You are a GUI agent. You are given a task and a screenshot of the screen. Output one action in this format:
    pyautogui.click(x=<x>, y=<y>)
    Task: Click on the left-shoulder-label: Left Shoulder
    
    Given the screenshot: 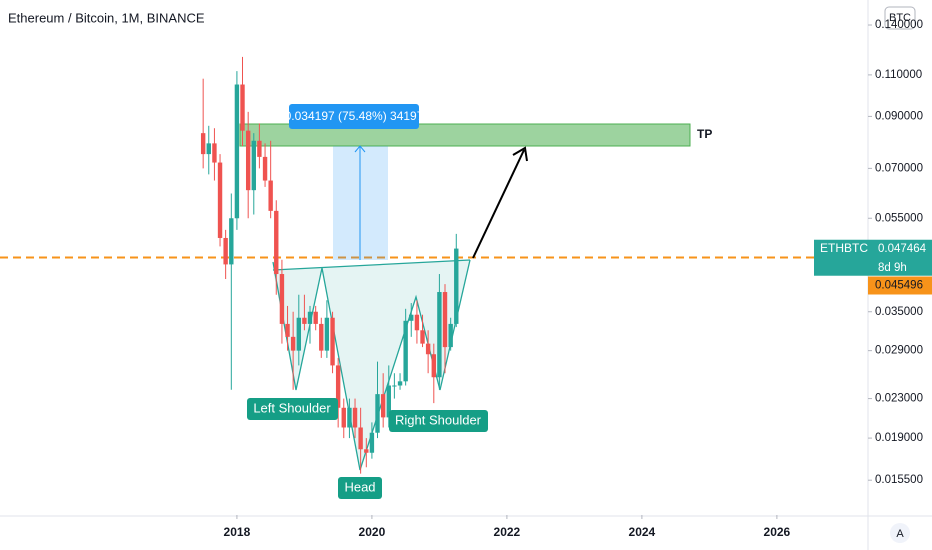 What is the action you would take?
    pyautogui.click(x=292, y=407)
    